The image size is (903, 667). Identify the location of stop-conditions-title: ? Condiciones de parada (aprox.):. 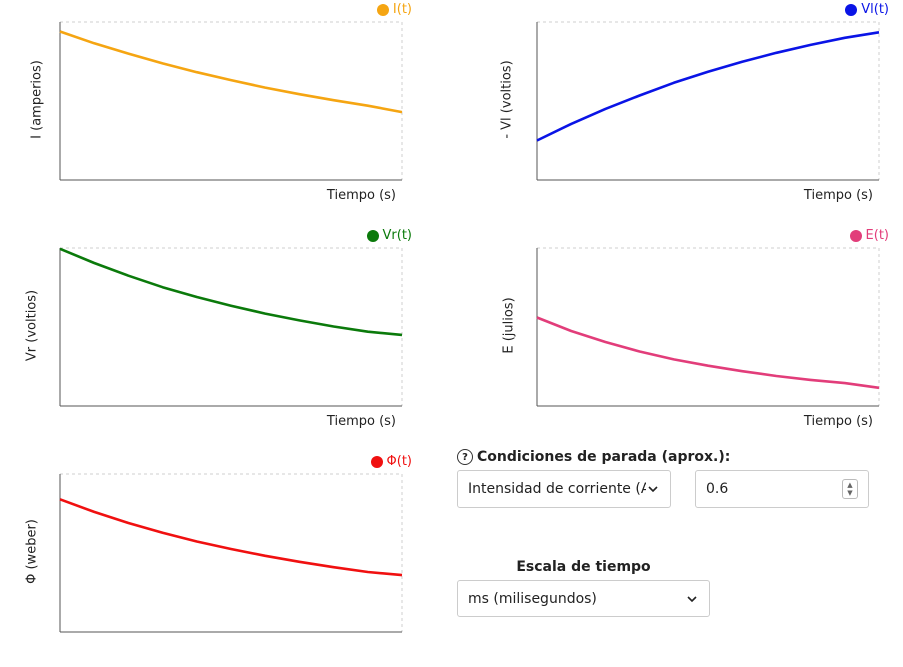
(593, 457).